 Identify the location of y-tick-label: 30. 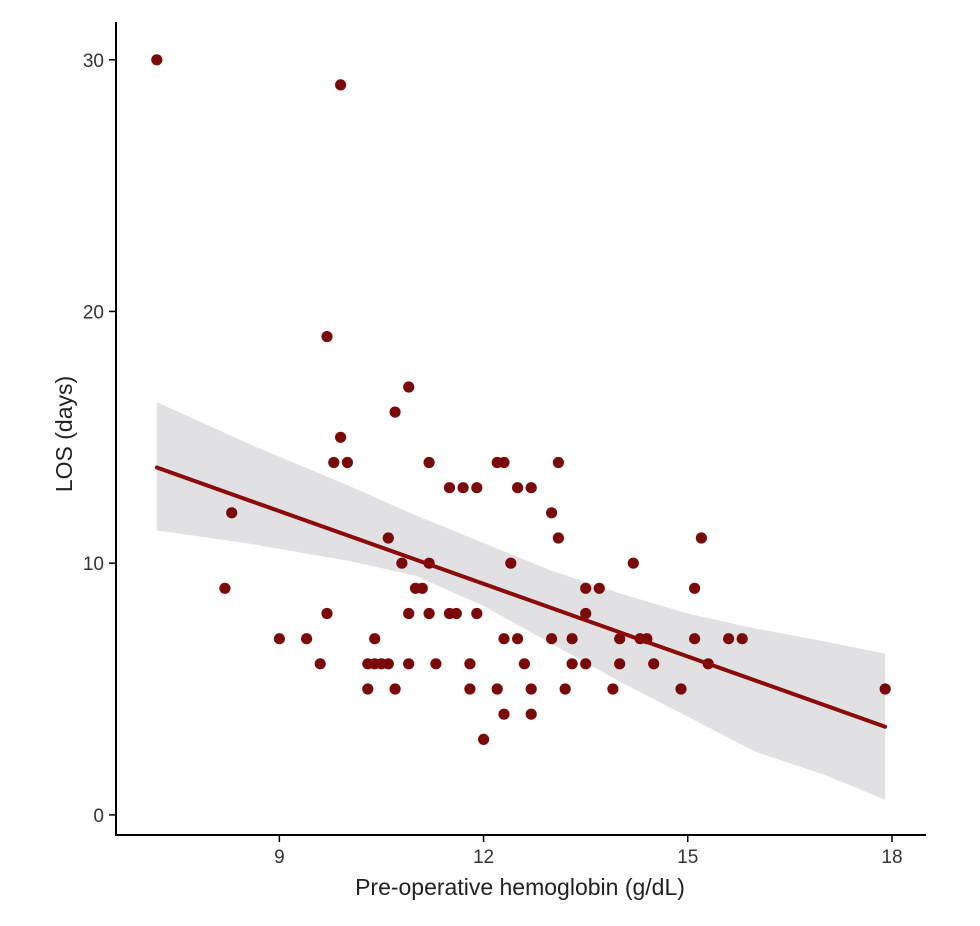
(93, 61).